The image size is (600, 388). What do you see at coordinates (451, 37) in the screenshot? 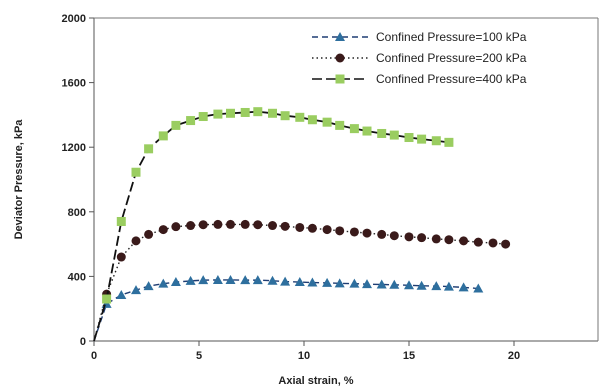
I see `legend-label: Confined Pressure=100 kPa` at bounding box center [451, 37].